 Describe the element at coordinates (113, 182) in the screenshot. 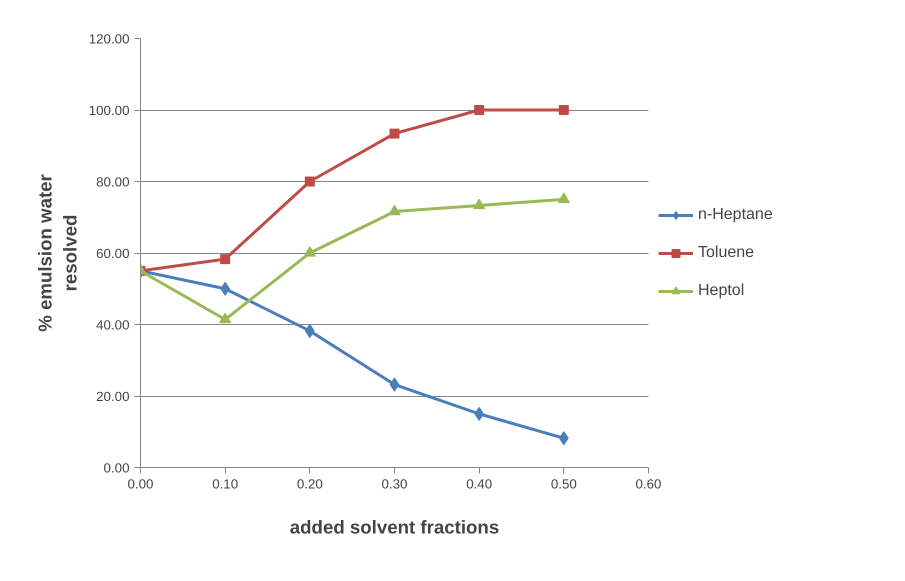

I see `y-tick-label: 80.00` at that location.